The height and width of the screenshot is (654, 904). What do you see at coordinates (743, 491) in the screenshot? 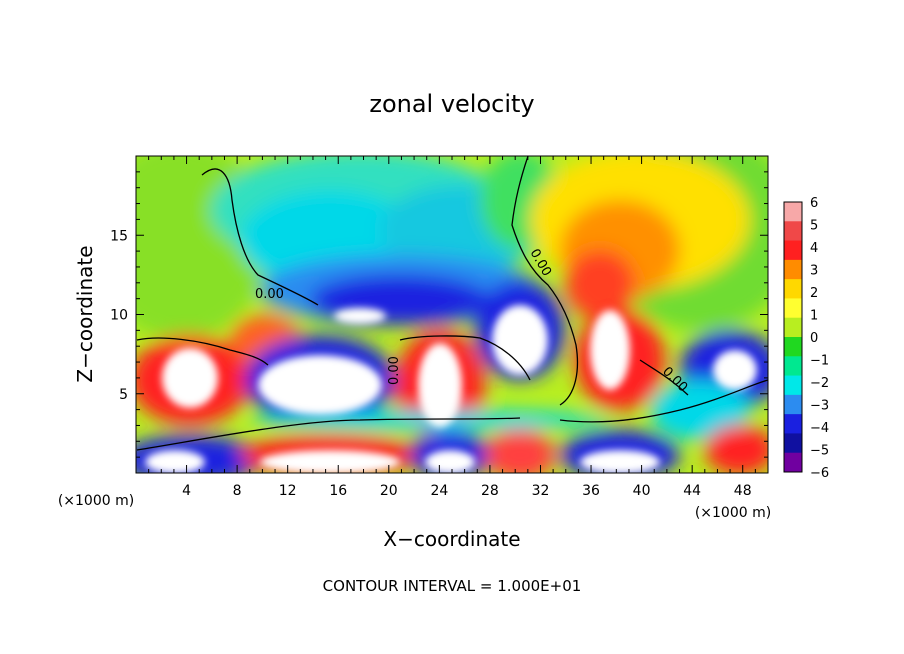
I see `x-tick-label: 48` at bounding box center [743, 491].